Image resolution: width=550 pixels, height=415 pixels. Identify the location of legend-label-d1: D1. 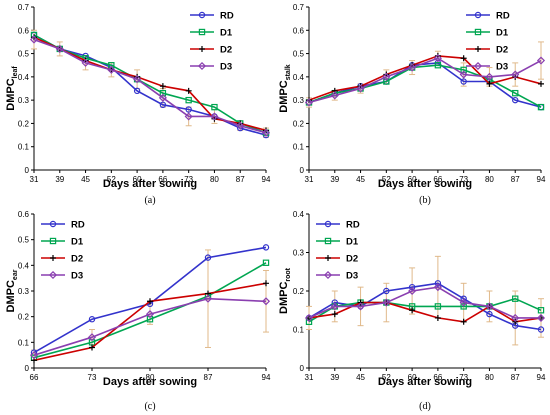
(352, 242).